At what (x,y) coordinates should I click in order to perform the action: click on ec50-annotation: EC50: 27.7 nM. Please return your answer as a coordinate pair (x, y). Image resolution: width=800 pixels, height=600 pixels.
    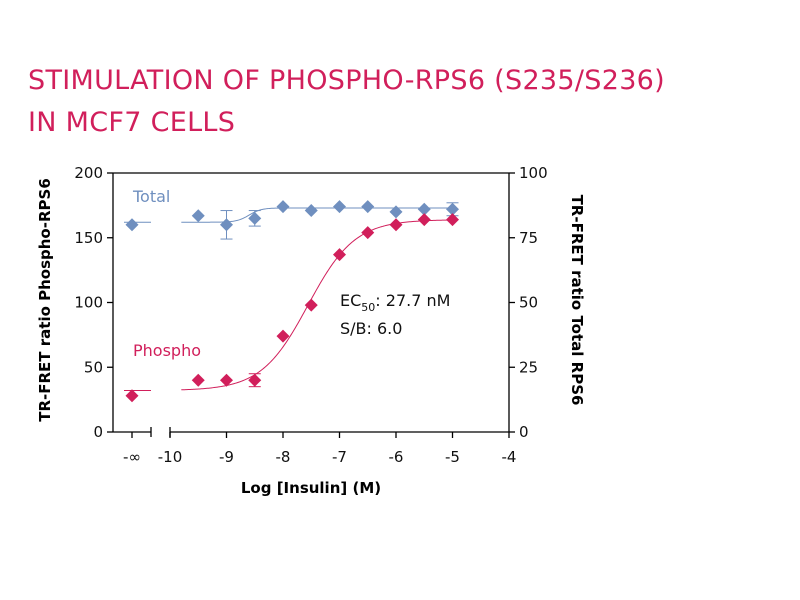
    Looking at the image, I should click on (395, 302).